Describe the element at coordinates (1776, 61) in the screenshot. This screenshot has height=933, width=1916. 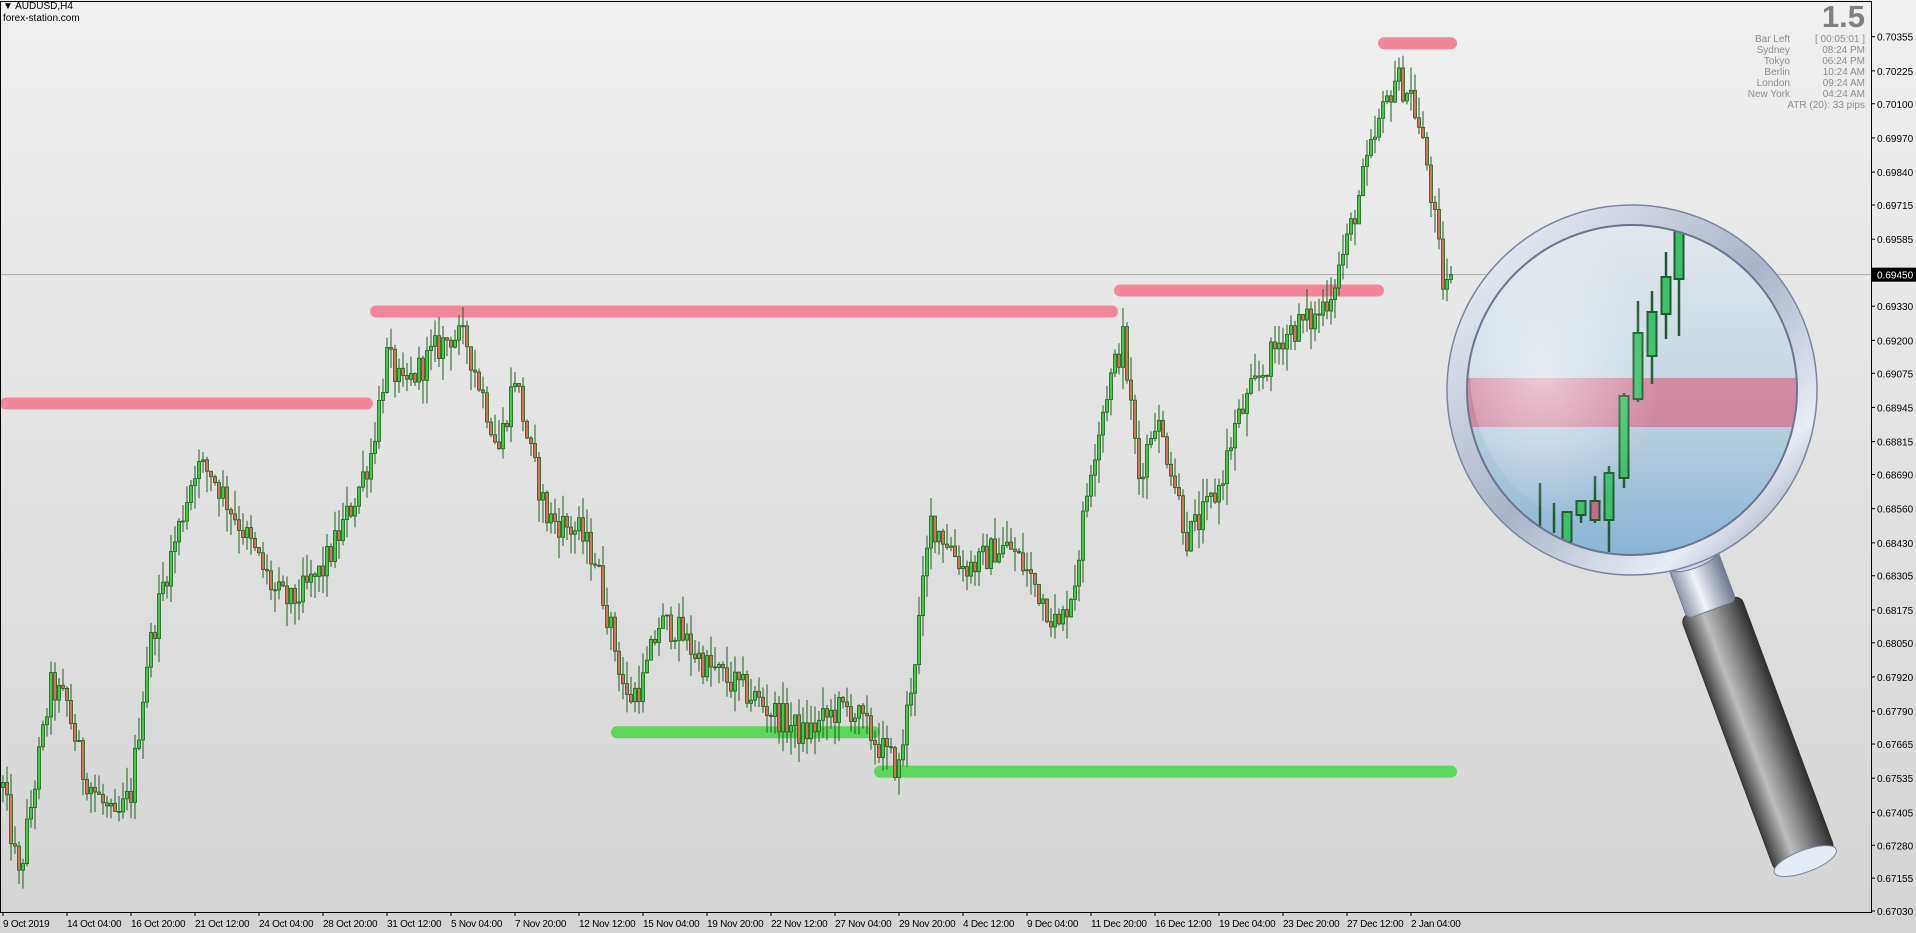
I see `info-label: Tokyo` at that location.